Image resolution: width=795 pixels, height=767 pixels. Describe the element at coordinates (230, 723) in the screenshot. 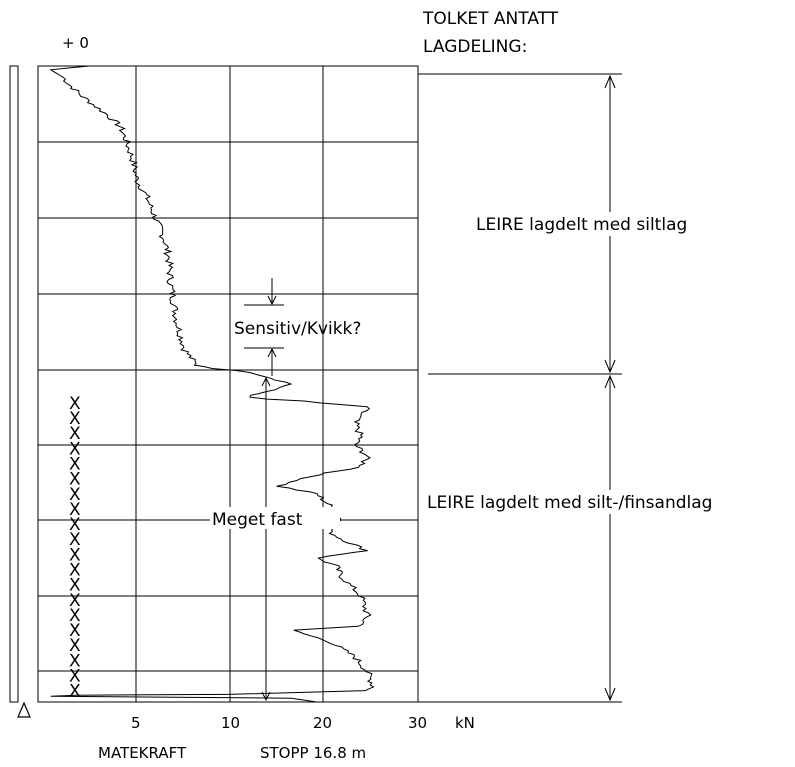

I see `x-tick-label: 10` at that location.